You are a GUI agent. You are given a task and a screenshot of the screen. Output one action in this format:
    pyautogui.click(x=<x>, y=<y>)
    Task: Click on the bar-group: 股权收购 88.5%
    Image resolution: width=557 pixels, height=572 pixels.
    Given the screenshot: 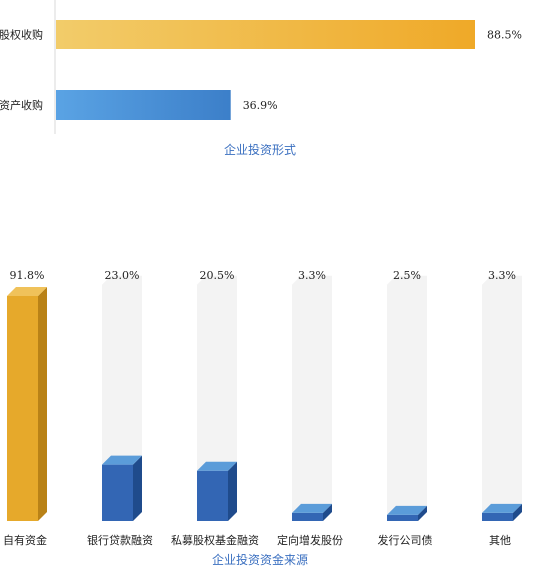 What is the action you would take?
    pyautogui.click(x=261, y=34)
    